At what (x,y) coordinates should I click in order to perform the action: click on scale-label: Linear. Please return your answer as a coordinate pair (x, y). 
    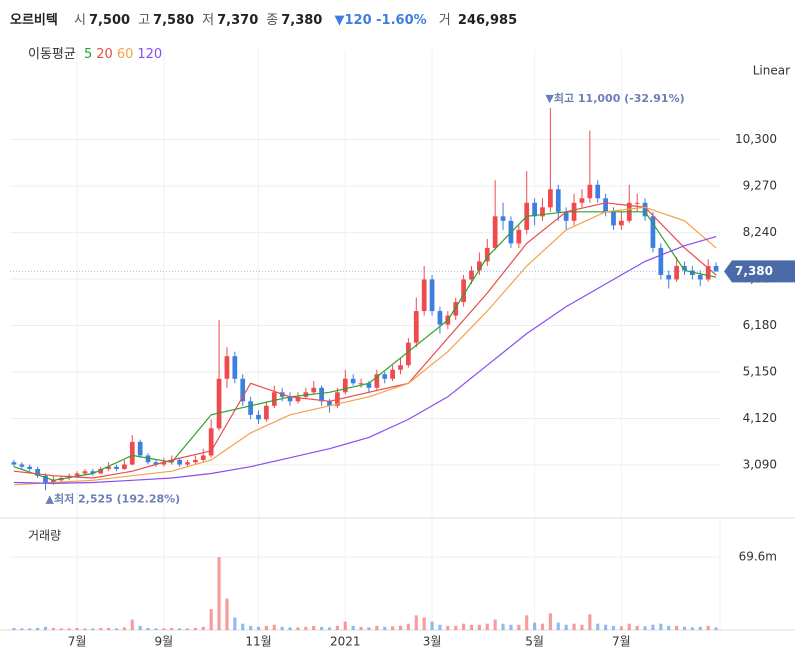
    Looking at the image, I should click on (771, 71).